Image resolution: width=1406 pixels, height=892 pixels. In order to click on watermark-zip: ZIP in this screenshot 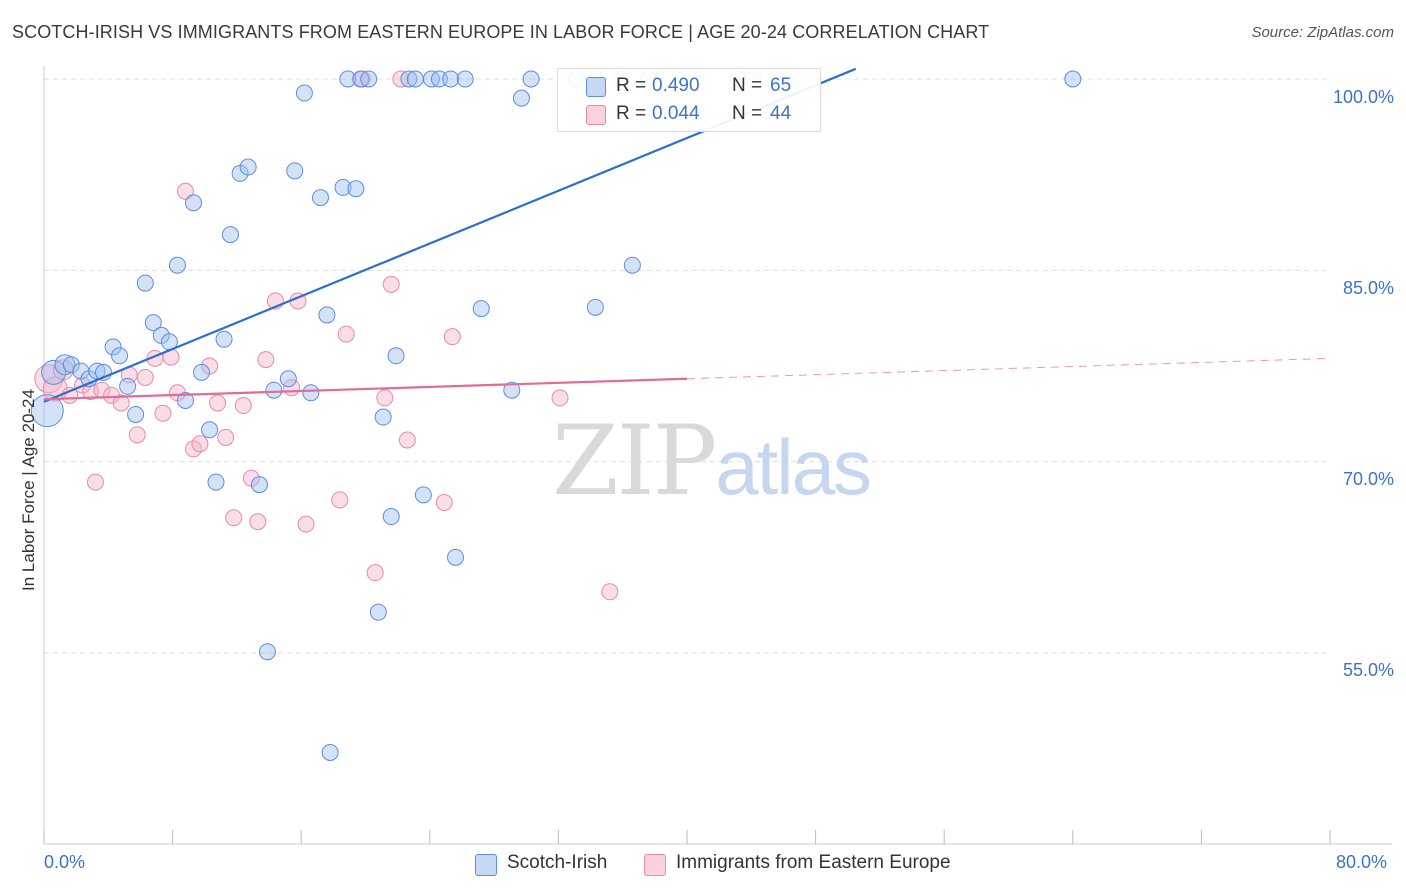, I will do `click(634, 461)`.